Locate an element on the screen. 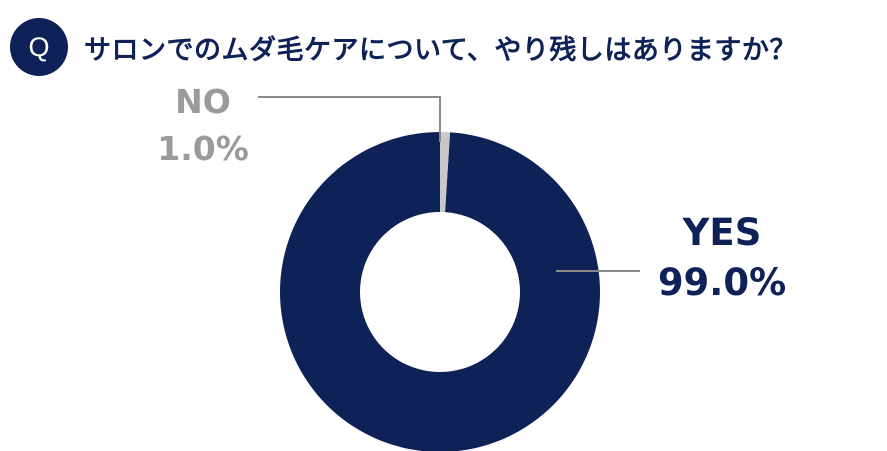 The width and height of the screenshot is (887, 451). label-yes-value: 99.0% is located at coordinates (722, 282).